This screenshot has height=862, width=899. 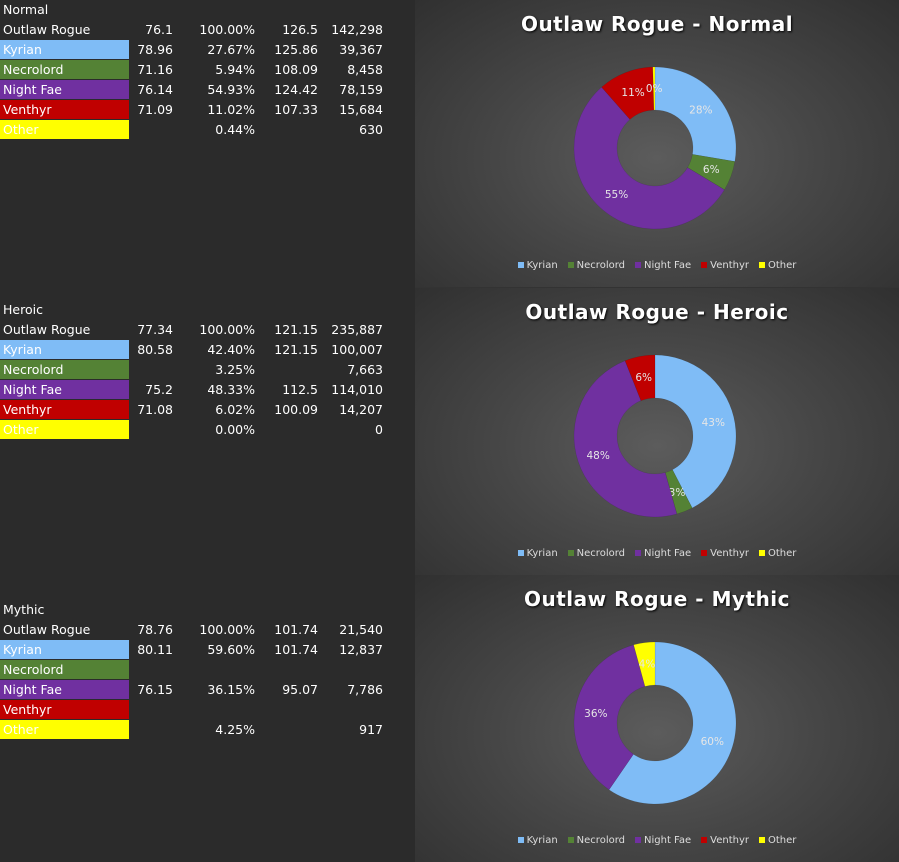 I want to click on cell-b: 11.02%, so click(x=231, y=109).